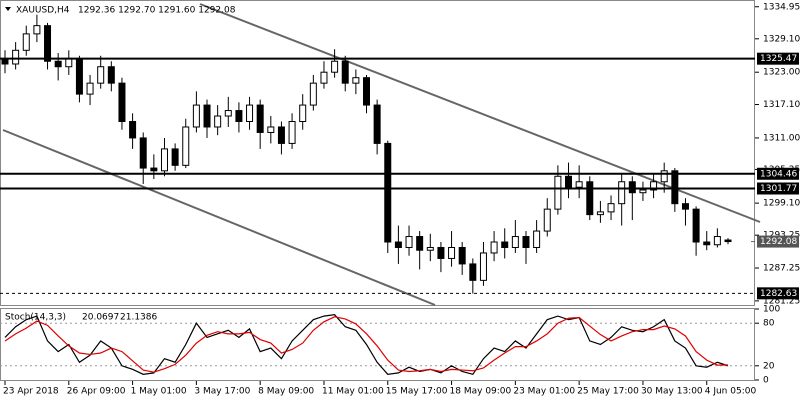 The height and width of the screenshot is (404, 800). What do you see at coordinates (781, 138) in the screenshot?
I see `y-tick-label: 1311.00` at bounding box center [781, 138].